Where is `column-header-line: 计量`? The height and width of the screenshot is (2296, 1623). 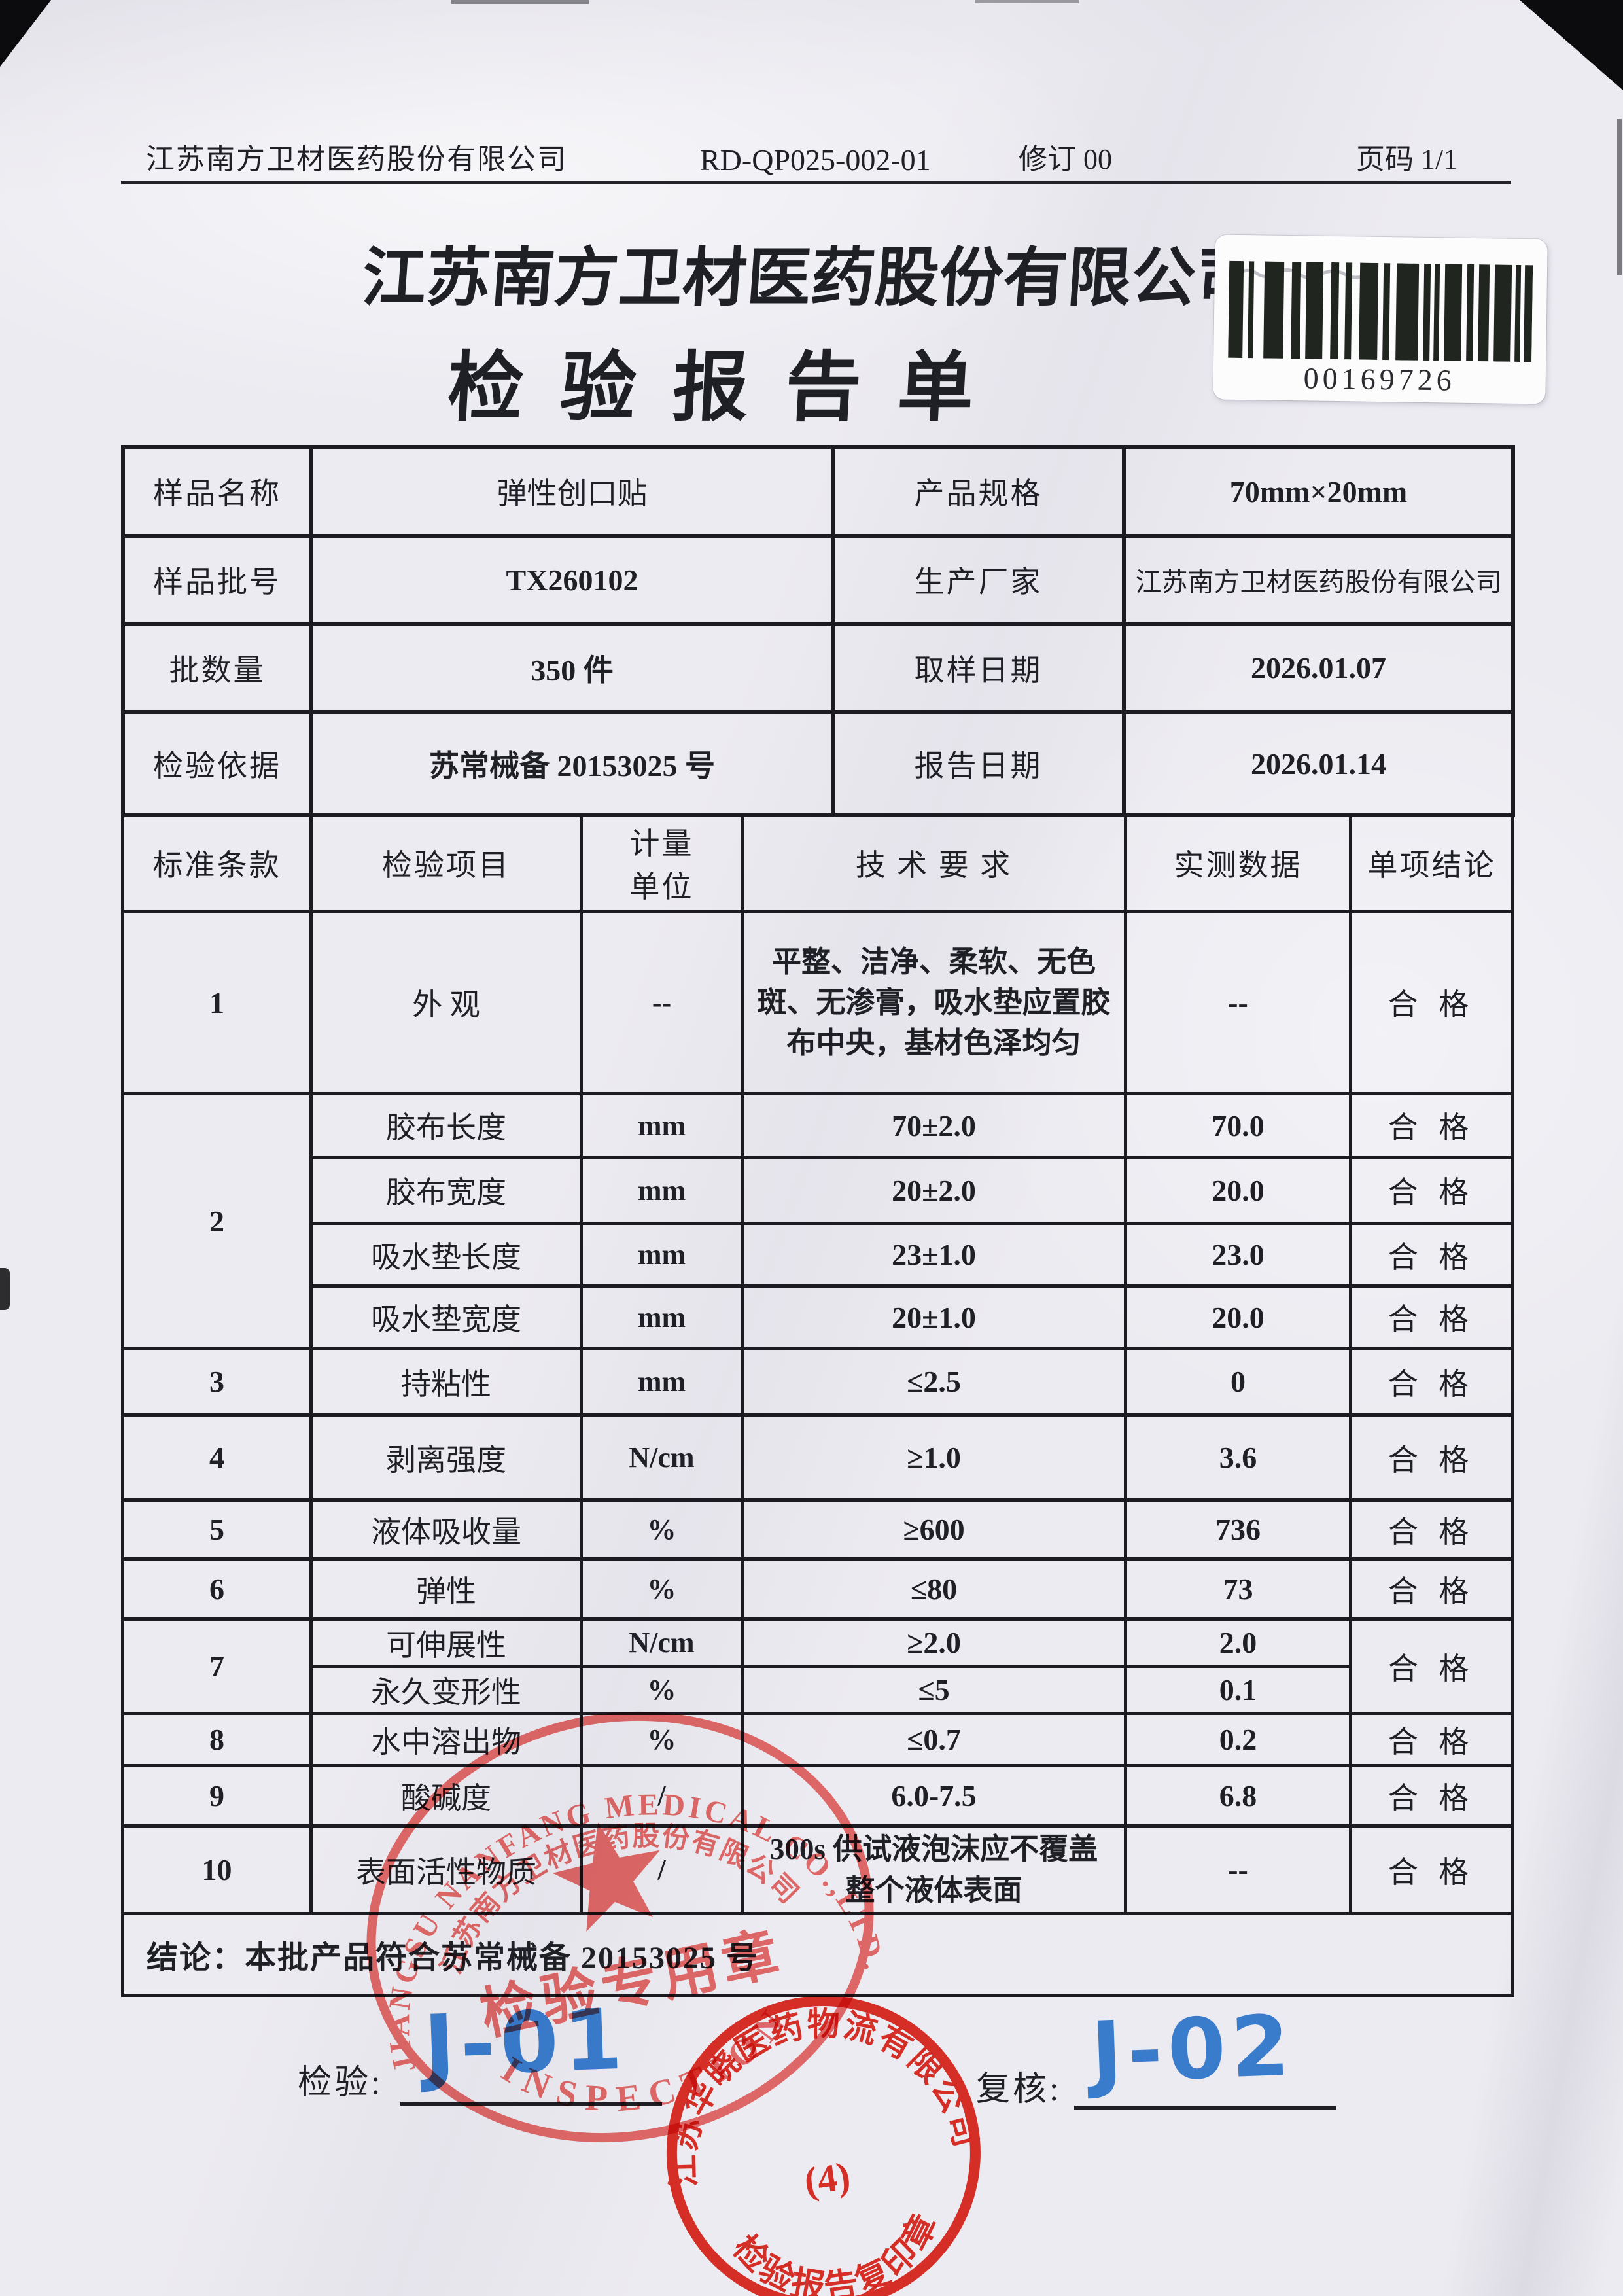
column-header-line: 计量 is located at coordinates (661, 844).